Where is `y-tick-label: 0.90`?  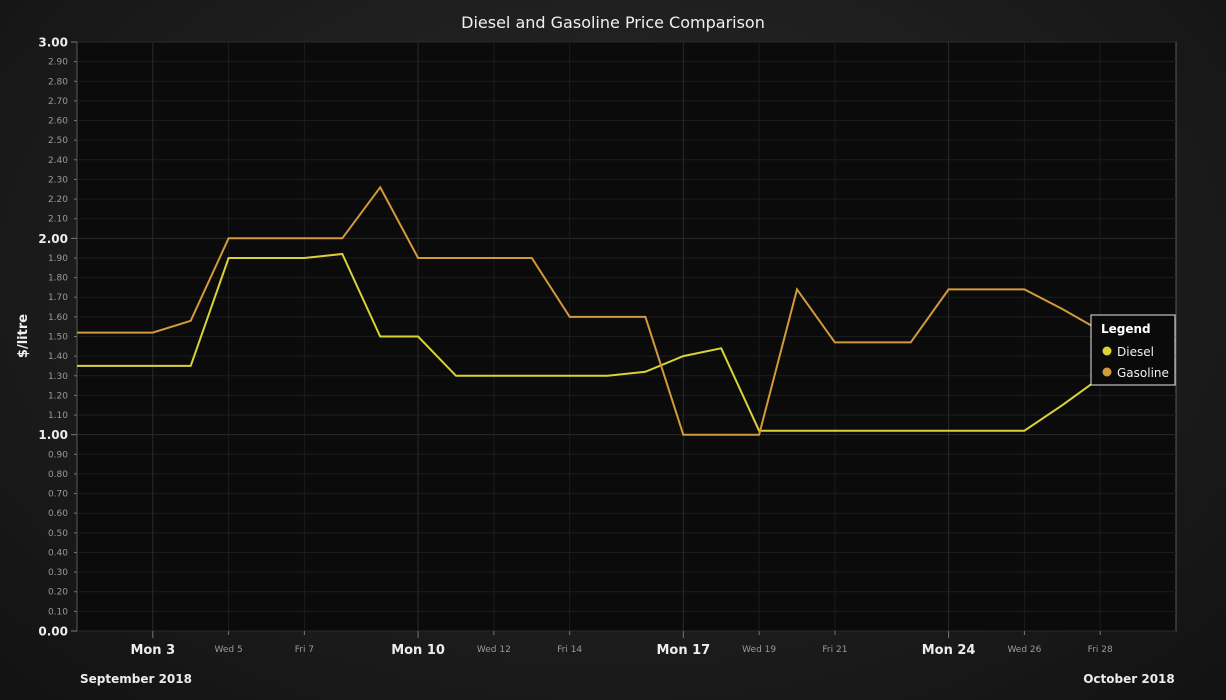
y-tick-label: 0.90 is located at coordinates (58, 455).